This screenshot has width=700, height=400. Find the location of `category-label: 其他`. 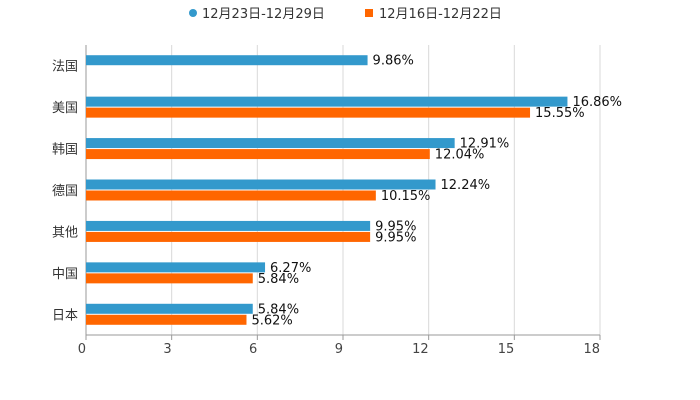

category-label: 其他 is located at coordinates (65, 232).